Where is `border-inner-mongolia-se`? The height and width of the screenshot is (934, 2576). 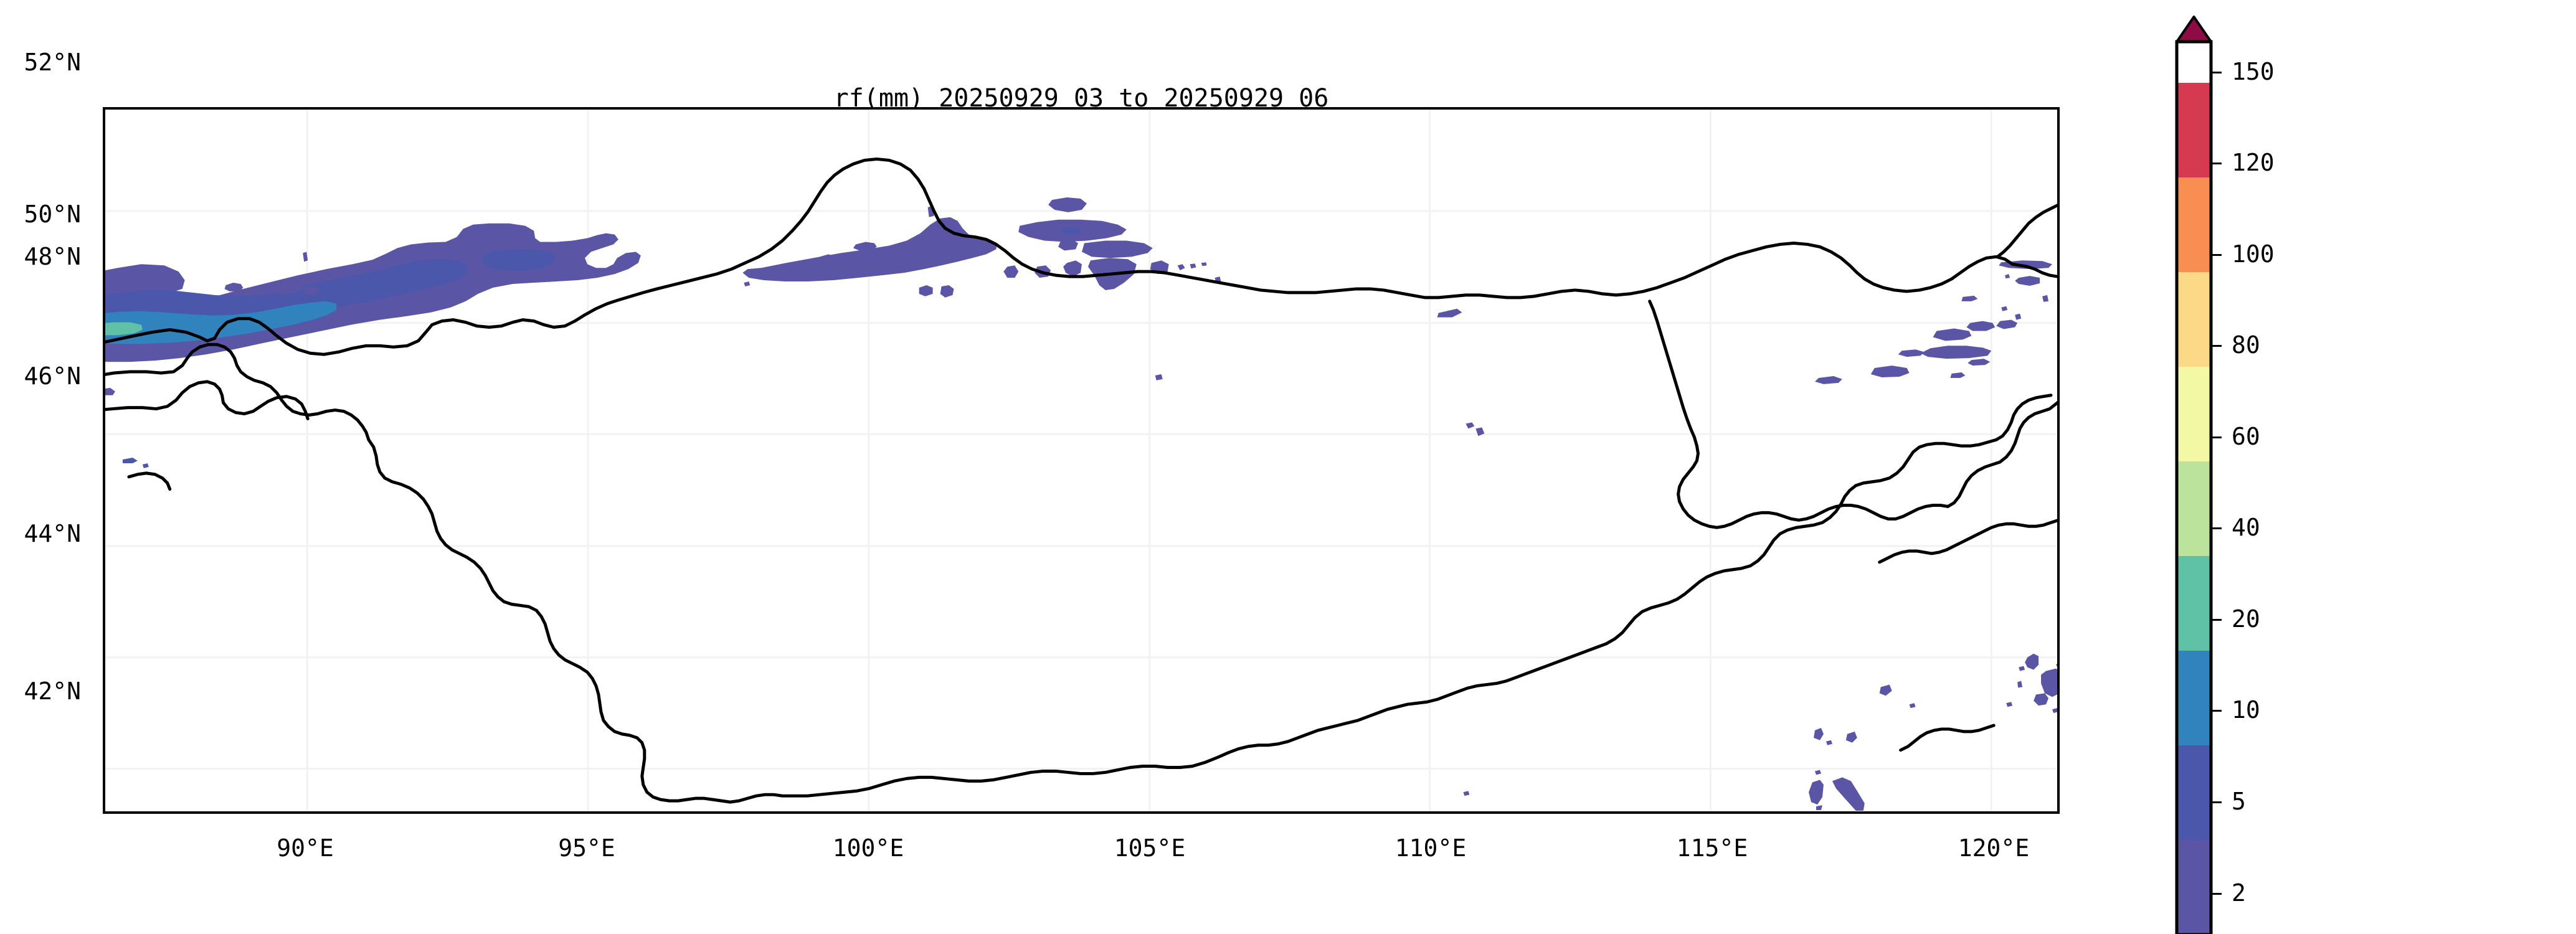
border-inner-mongolia-se is located at coordinates (2024, 417).